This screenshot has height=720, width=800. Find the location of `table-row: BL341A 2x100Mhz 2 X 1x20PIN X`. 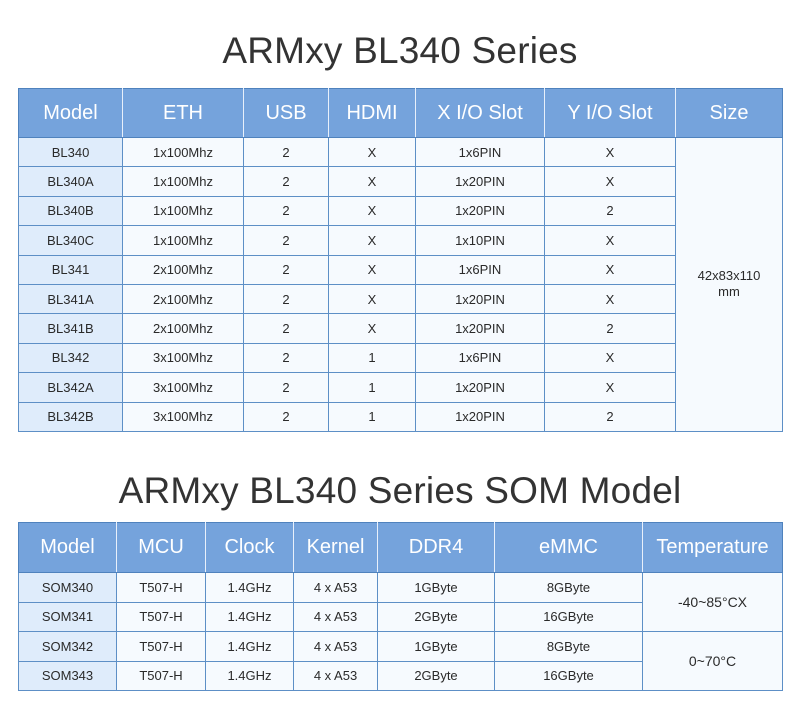

table-row: BL341A 2x100Mhz 2 X 1x20PIN X is located at coordinates (400, 299).